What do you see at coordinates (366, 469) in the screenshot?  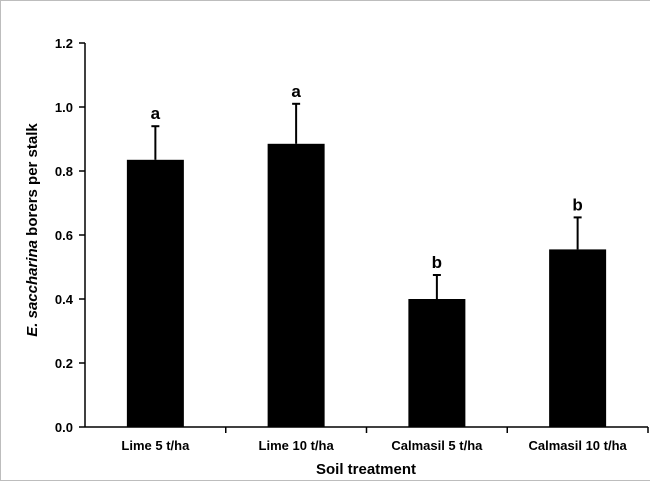 I see `x-axis-title: Soil treatment` at bounding box center [366, 469].